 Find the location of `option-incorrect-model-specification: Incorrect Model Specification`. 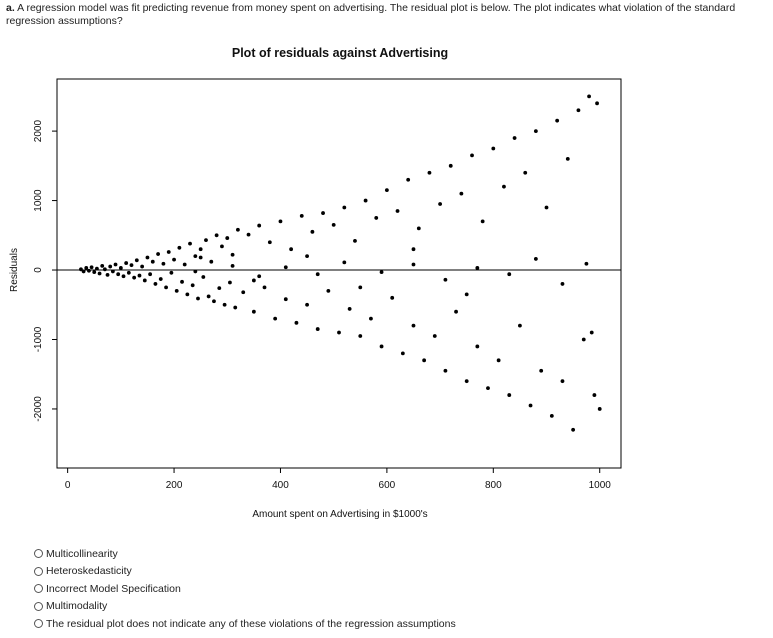

option-incorrect-model-specification: Incorrect Model Specification is located at coordinates (245, 589).